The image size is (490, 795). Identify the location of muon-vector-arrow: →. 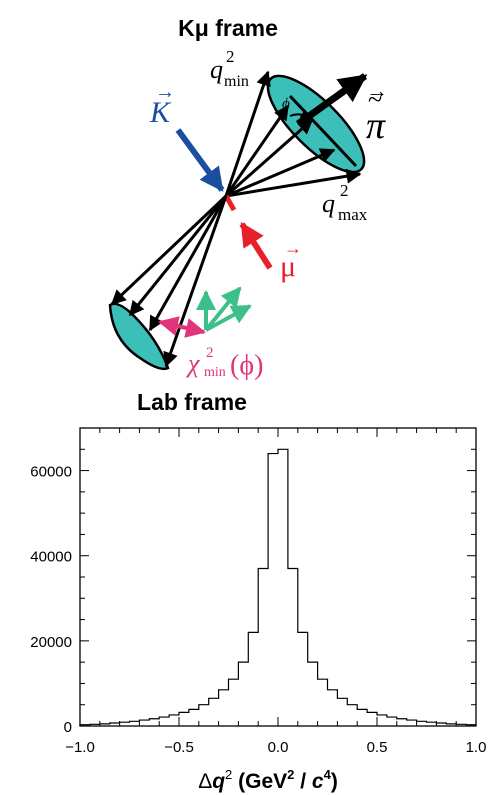
(293, 248).